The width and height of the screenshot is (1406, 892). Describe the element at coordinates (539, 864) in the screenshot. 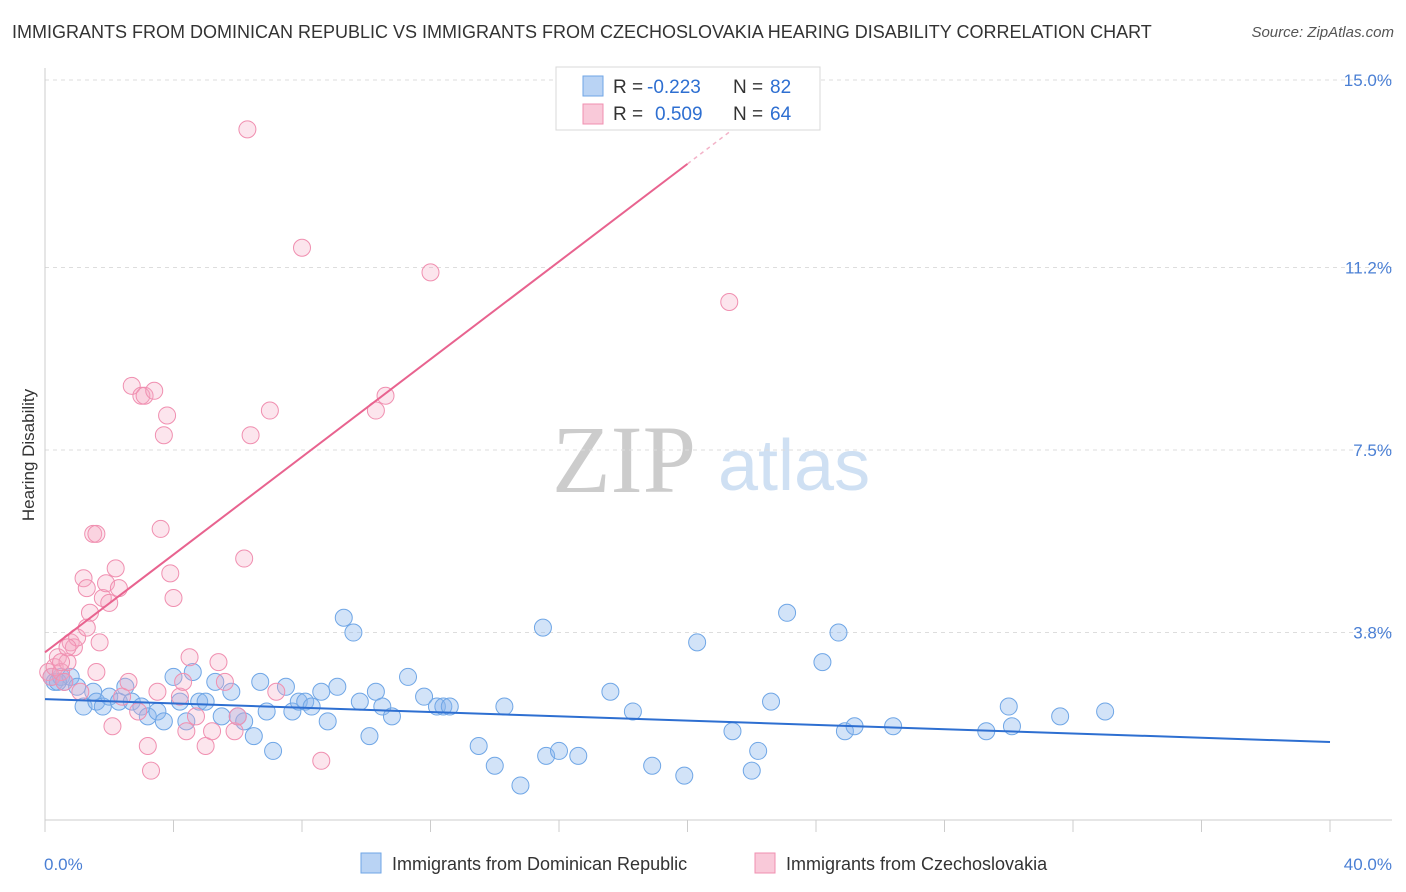

I see `series-label-dominican: Immigrants from Dominican Republic` at that location.